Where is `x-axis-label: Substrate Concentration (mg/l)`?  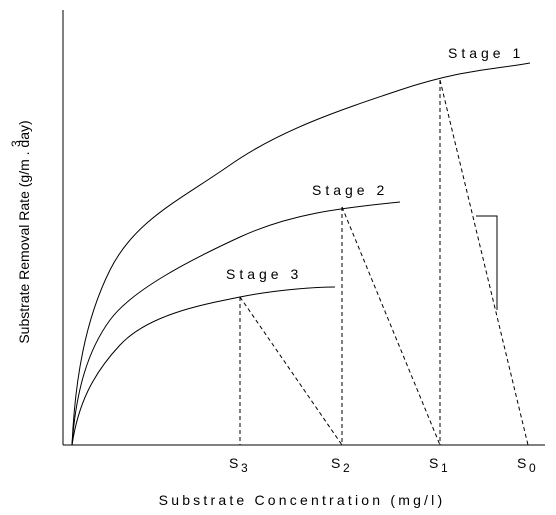 x-axis-label: Substrate Concentration (mg/l) is located at coordinates (302, 500).